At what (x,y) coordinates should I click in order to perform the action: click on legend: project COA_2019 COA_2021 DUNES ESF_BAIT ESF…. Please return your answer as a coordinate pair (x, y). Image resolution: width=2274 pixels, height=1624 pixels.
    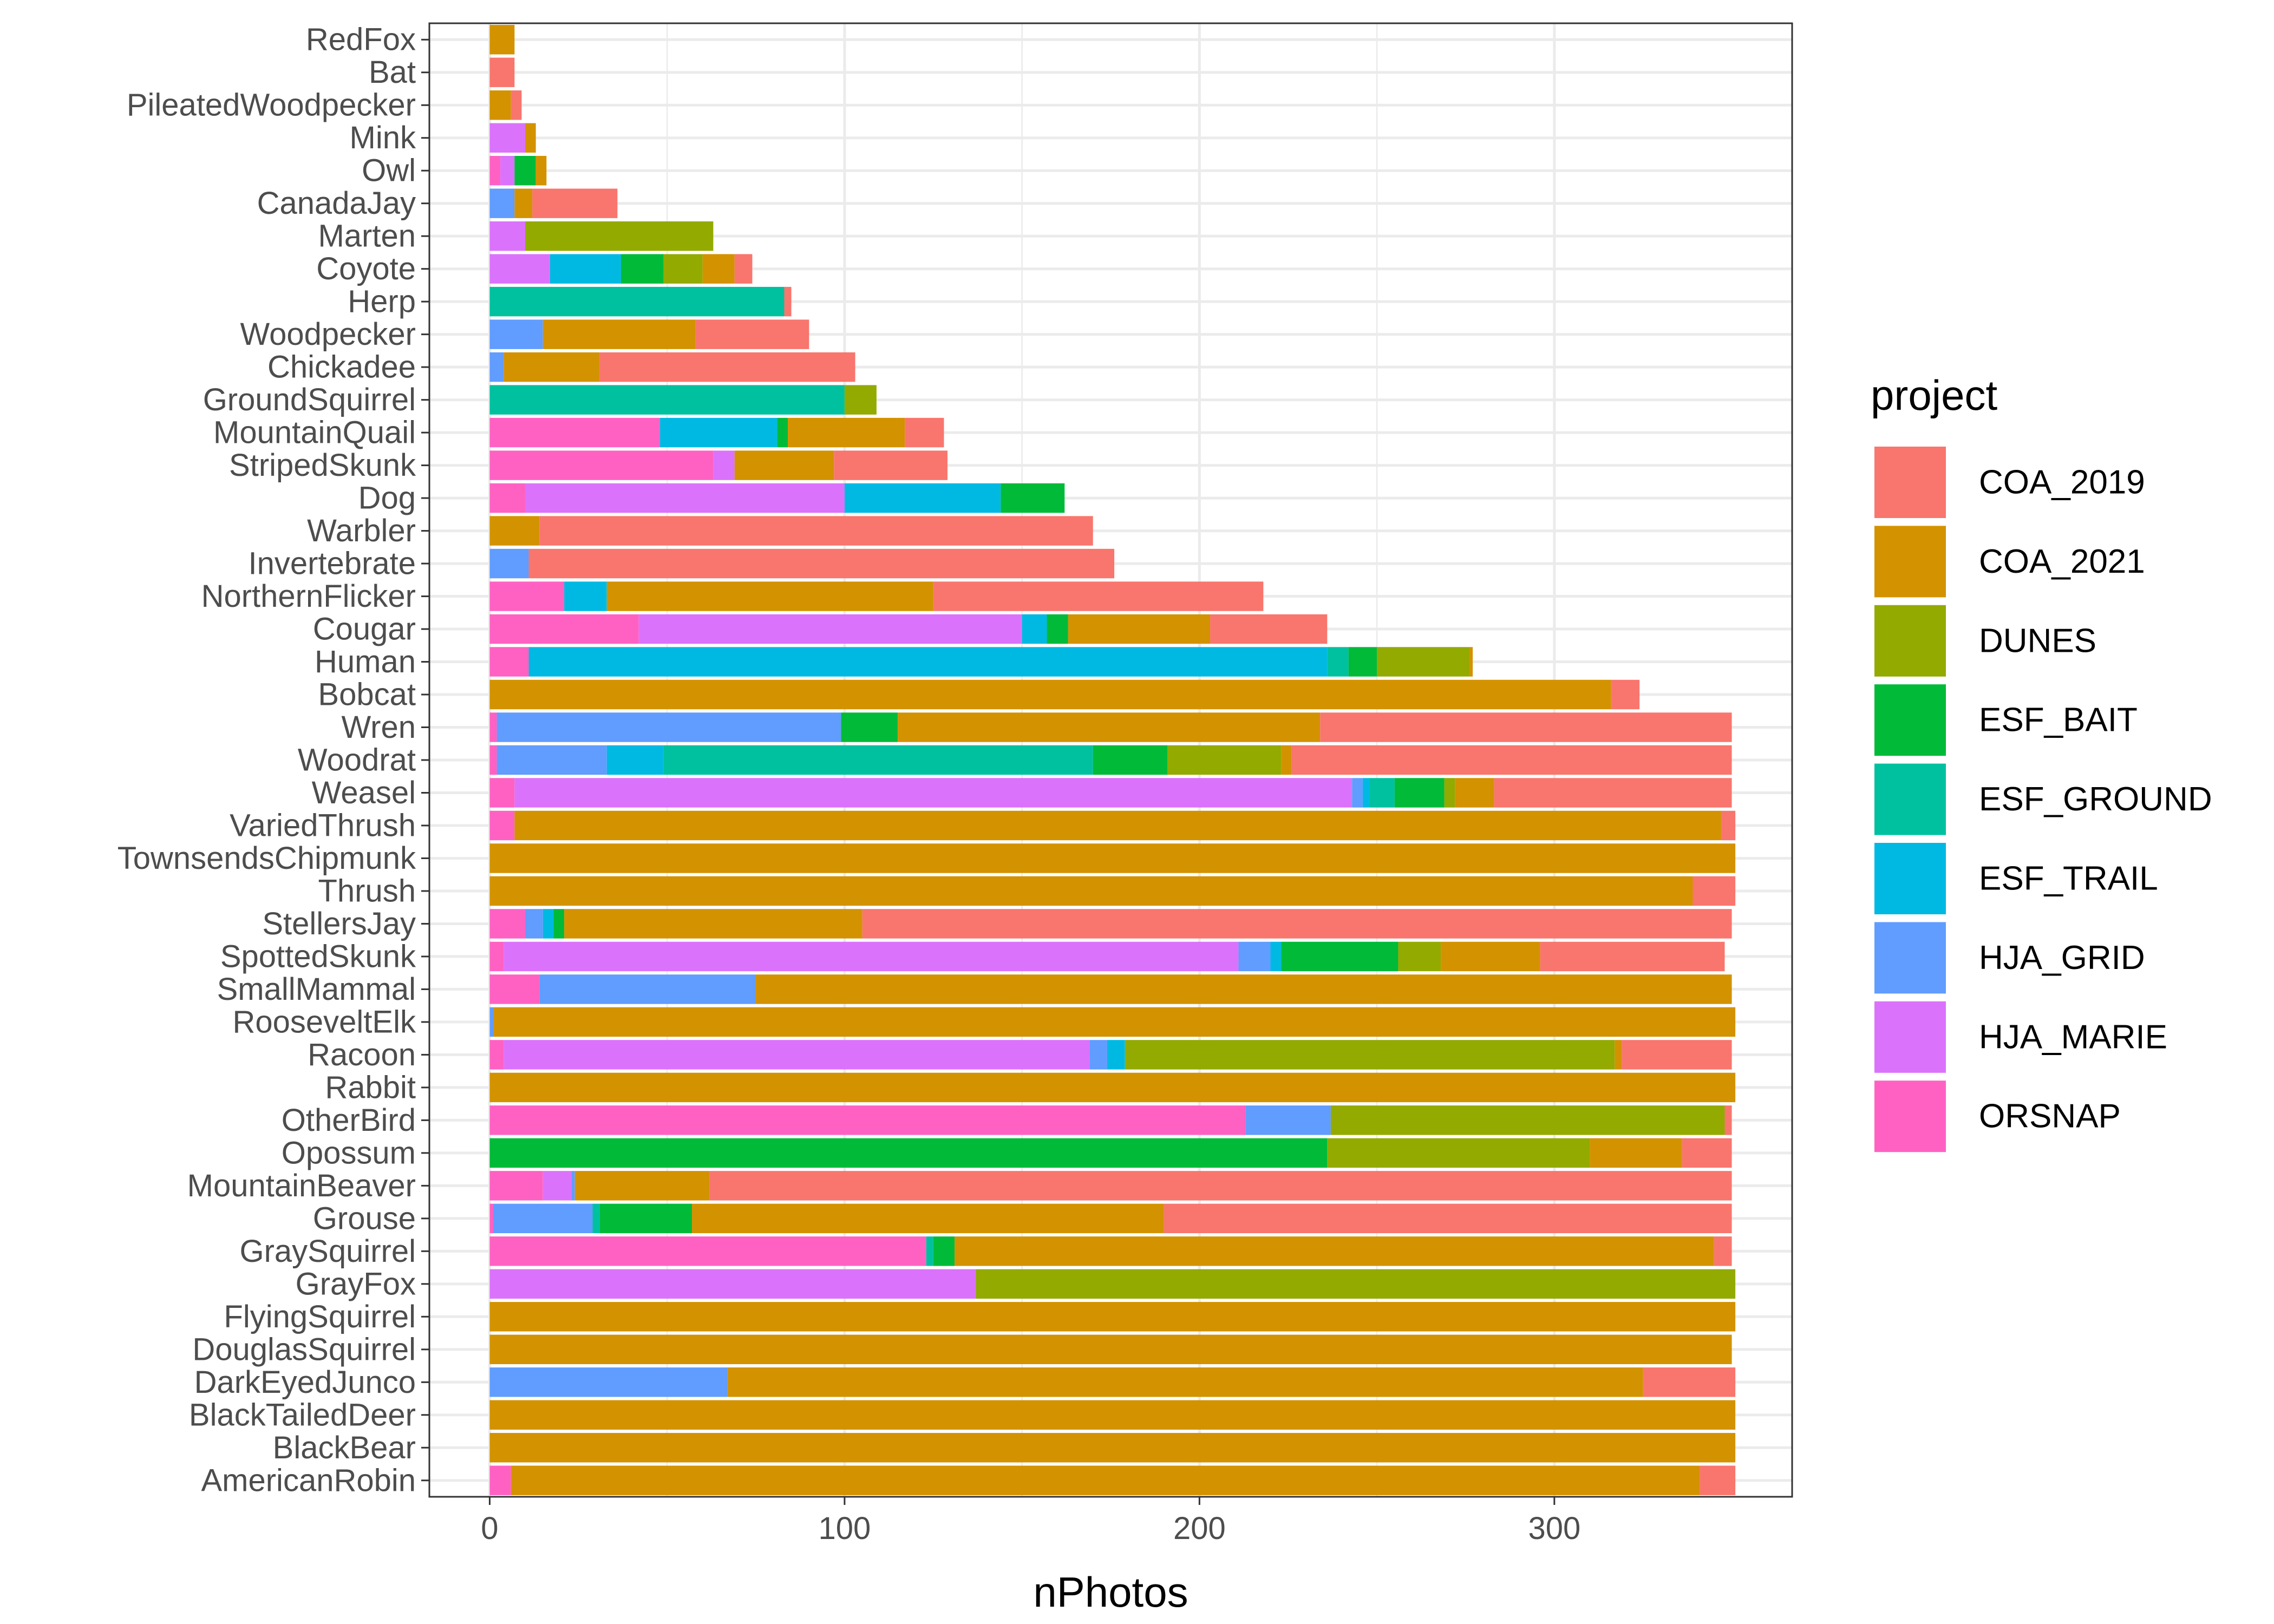
    Looking at the image, I should click on (2042, 761).